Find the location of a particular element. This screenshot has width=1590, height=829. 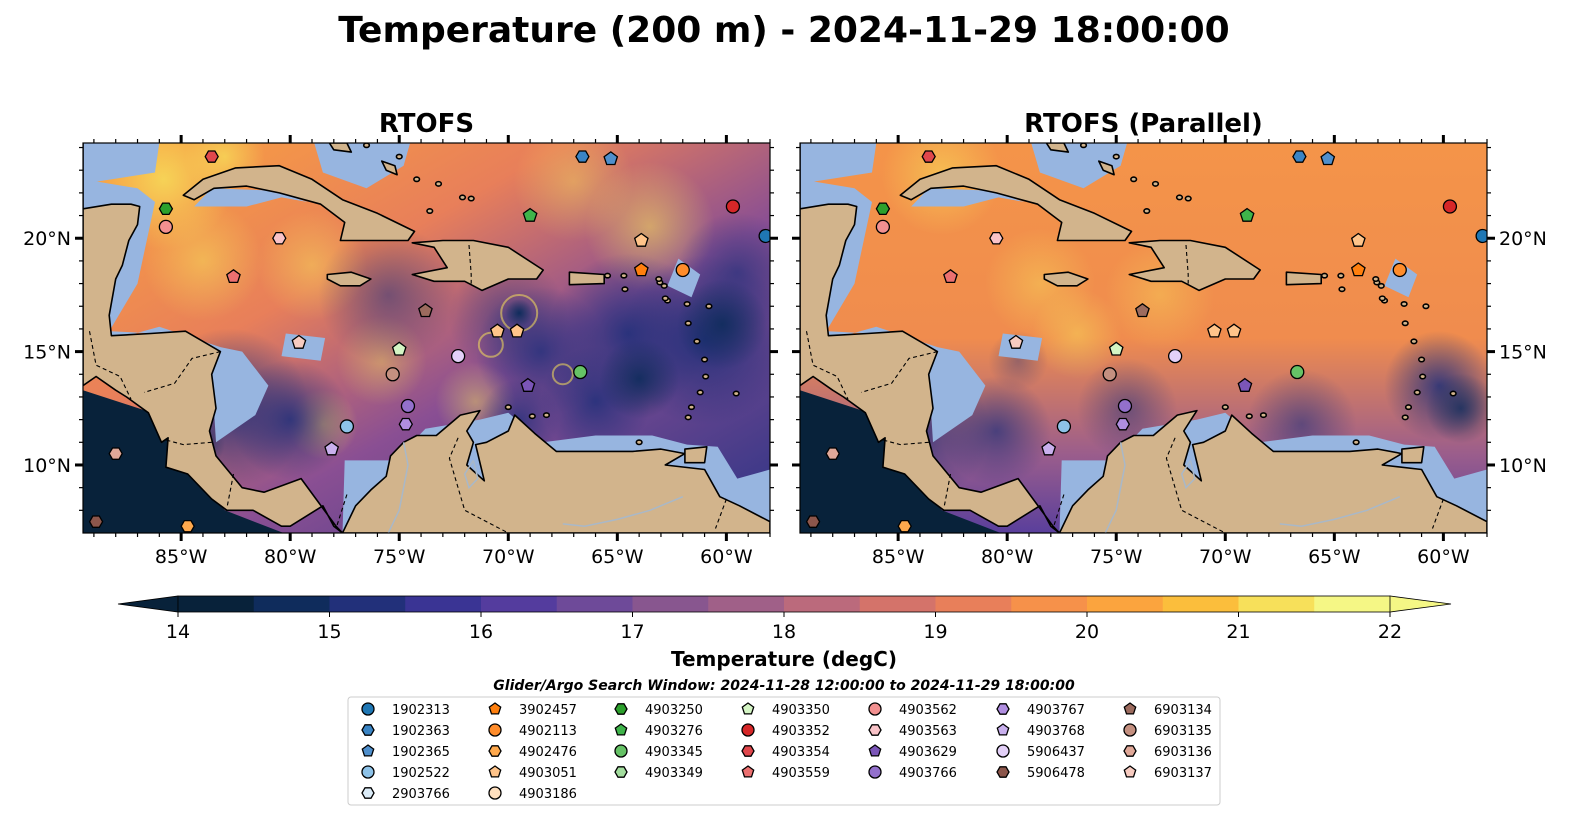

landmass-bahamas2 is located at coordinates (389, 168).